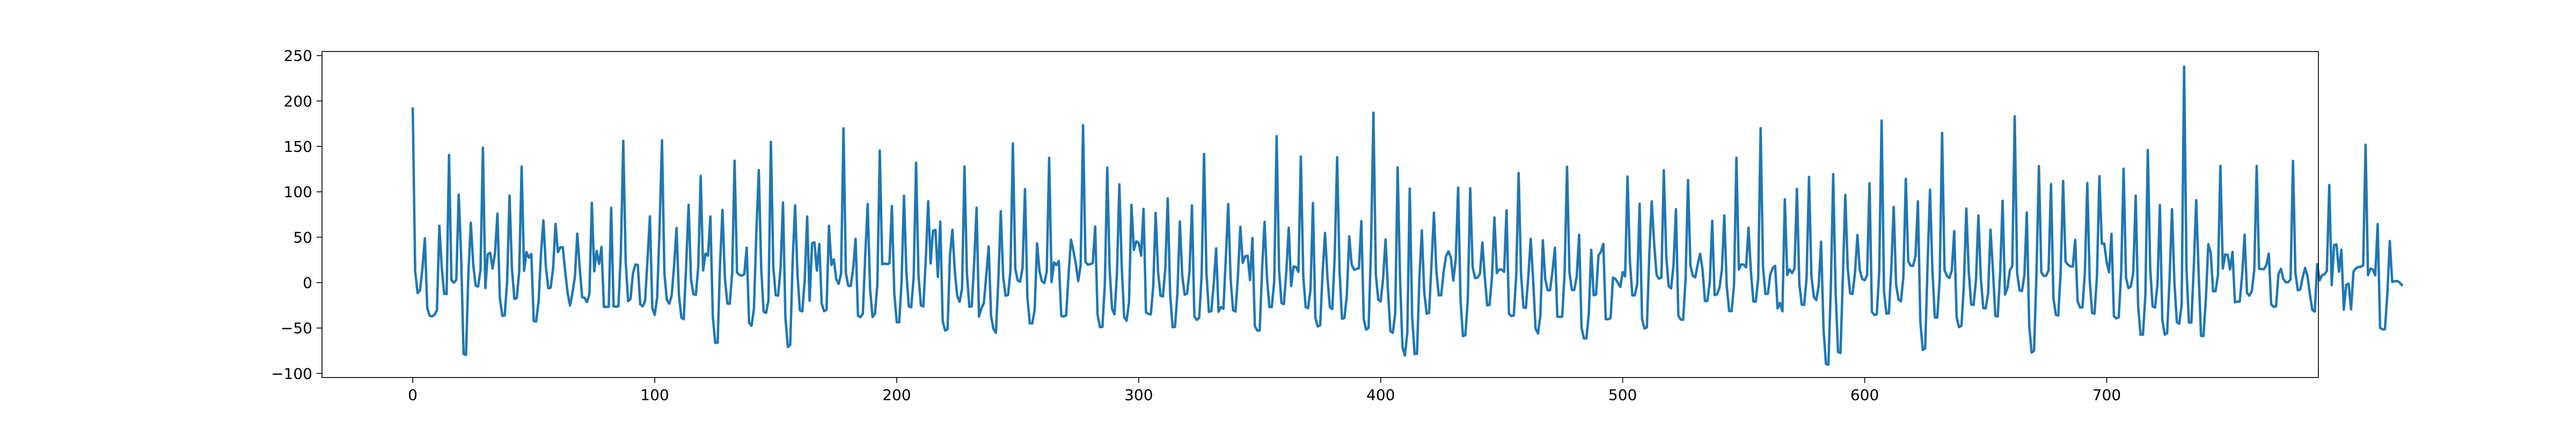 Image resolution: width=2576 pixels, height=429 pixels. What do you see at coordinates (291, 373) in the screenshot?
I see `y-tick-label: −100` at bounding box center [291, 373].